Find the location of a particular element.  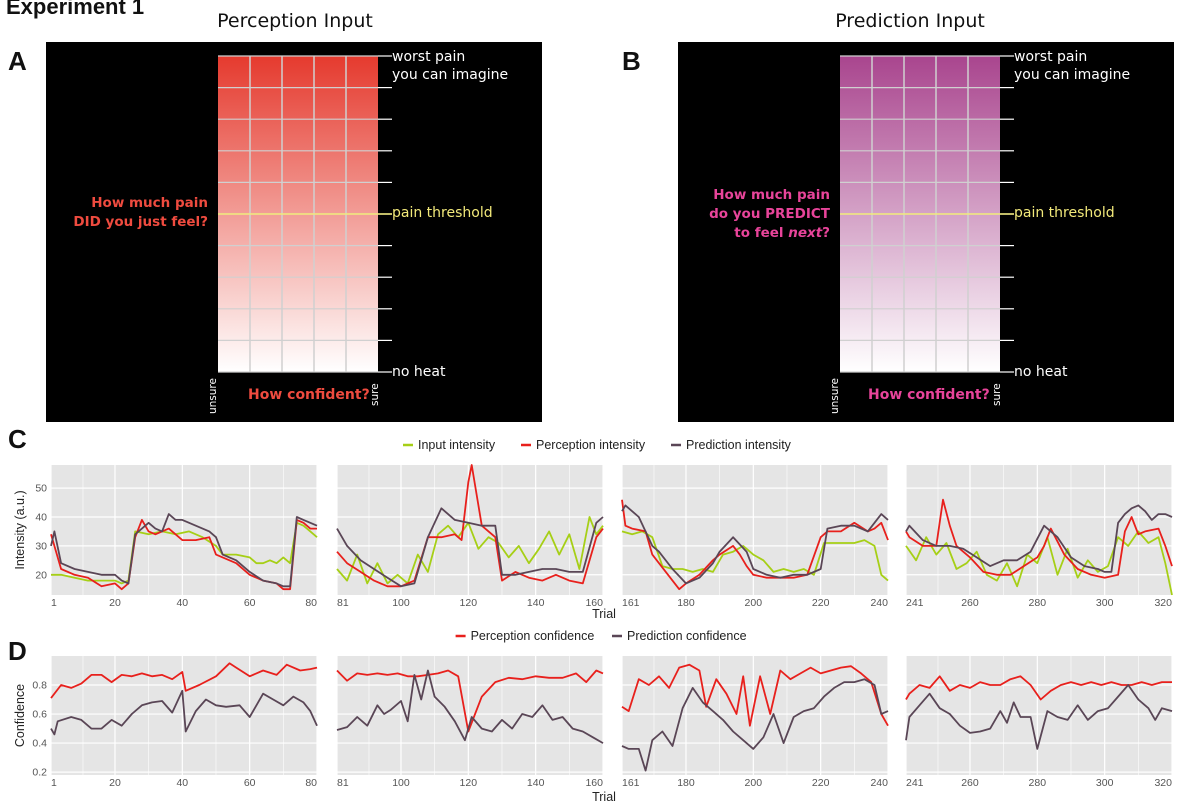

confidence-x-axis-label: Trial is located at coordinates (604, 797).